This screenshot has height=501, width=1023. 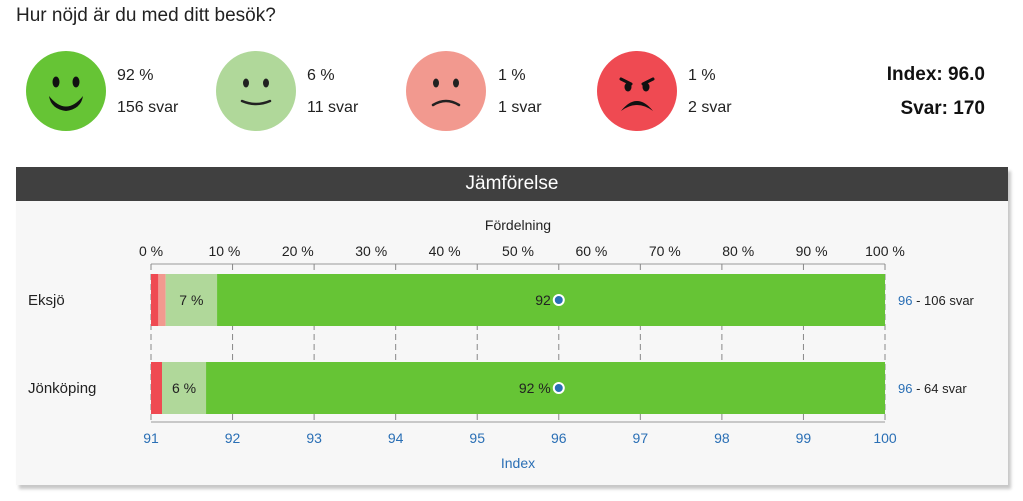 I want to click on bottom-axis-tick-label: 93, so click(x=314, y=438).